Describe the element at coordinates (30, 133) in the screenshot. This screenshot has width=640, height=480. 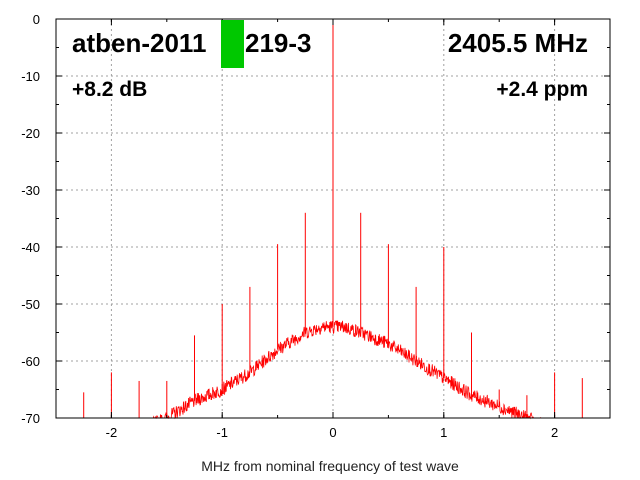
I see `y-tick-label: -20` at that location.